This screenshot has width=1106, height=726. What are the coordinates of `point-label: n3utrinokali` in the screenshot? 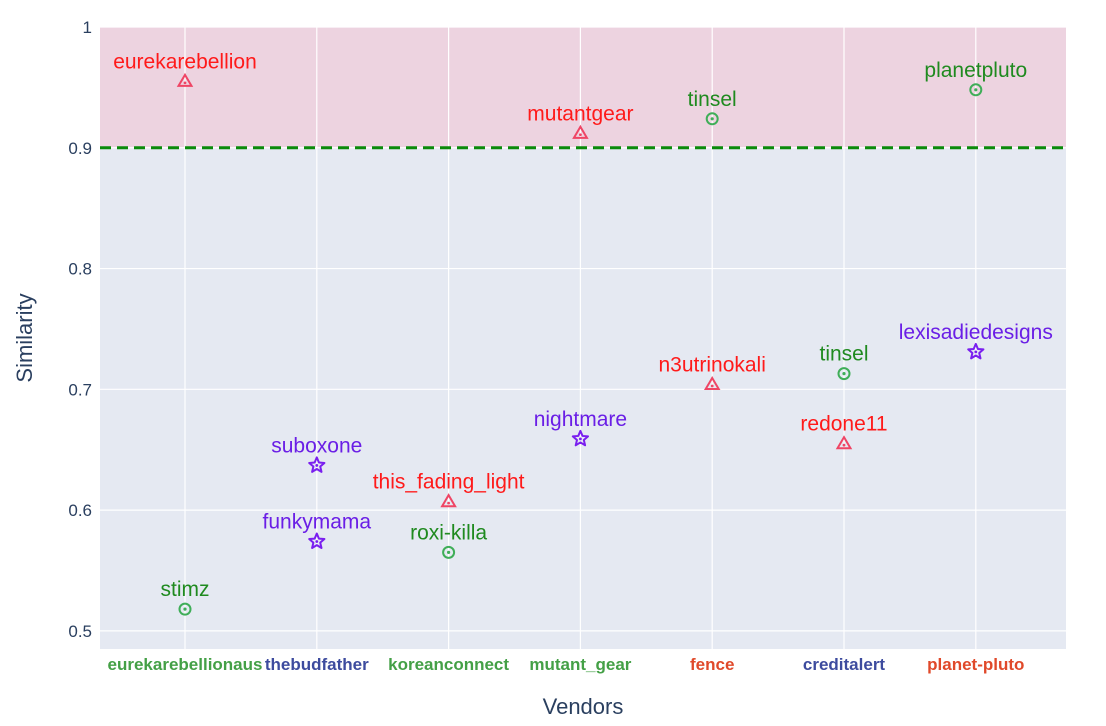 It's located at (711, 364).